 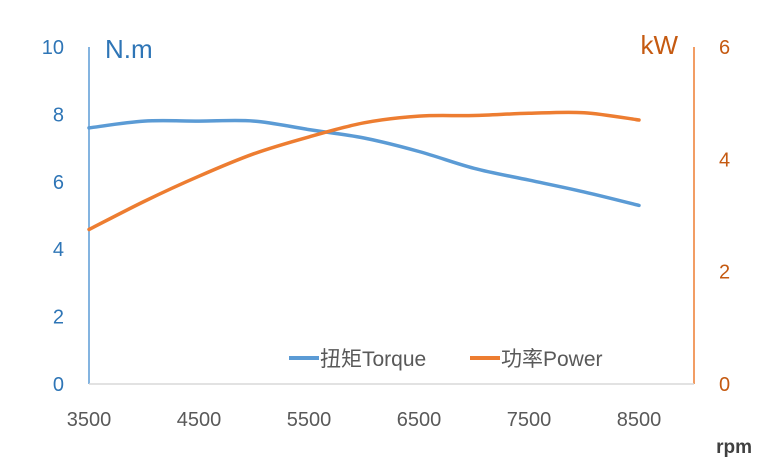 What do you see at coordinates (724, 216) in the screenshot?
I see `right-y-tick-labels: 0 2 4 6` at bounding box center [724, 216].